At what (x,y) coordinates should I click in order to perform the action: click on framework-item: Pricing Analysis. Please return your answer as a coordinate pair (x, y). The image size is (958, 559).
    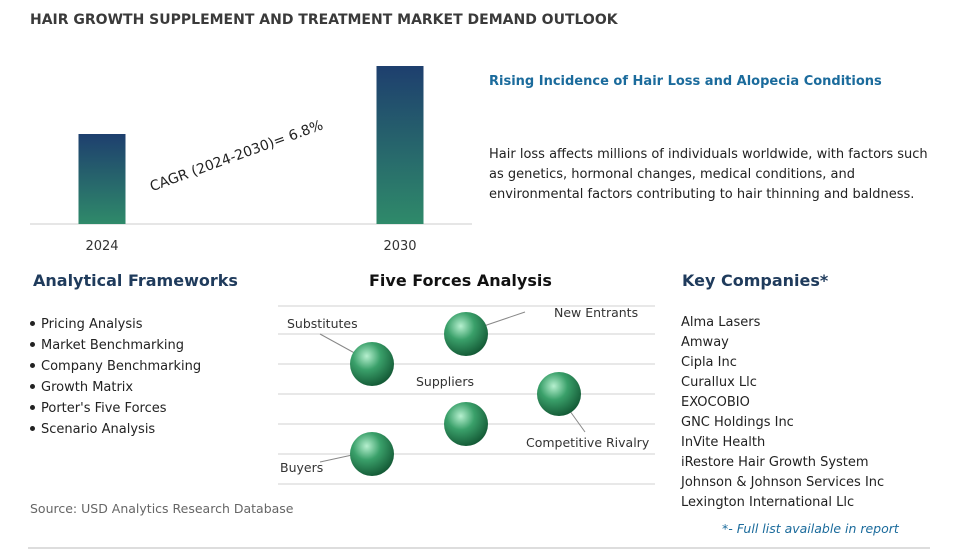
    Looking at the image, I should click on (115, 324).